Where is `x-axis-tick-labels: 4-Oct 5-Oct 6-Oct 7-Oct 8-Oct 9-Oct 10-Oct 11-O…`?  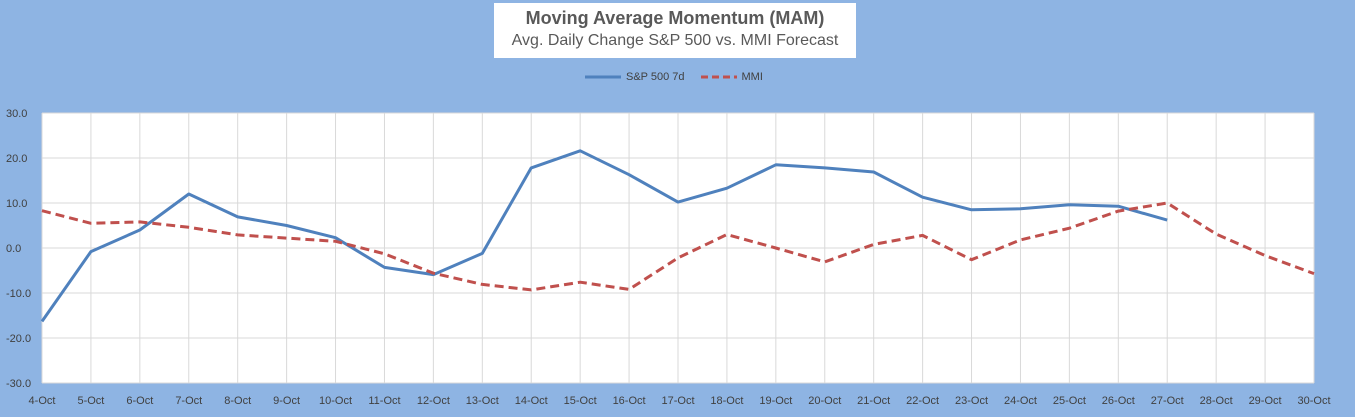 x-axis-tick-labels: 4-Oct 5-Oct 6-Oct 7-Oct 8-Oct 9-Oct 10-Oct 11-O… is located at coordinates (680, 401).